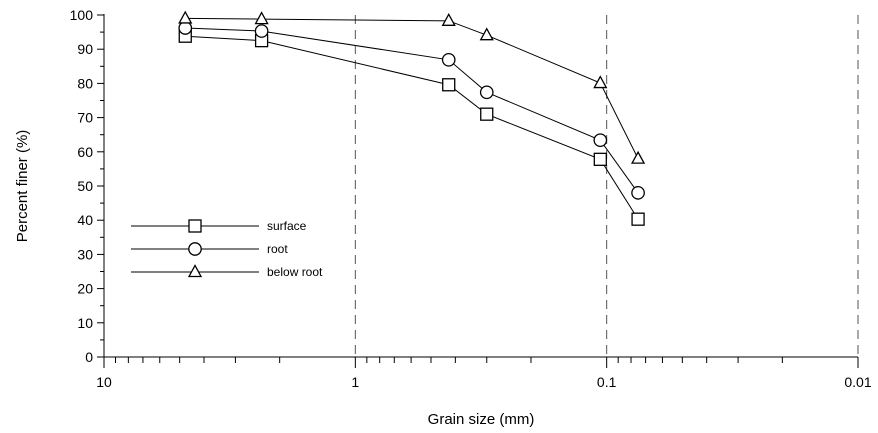 Image resolution: width=878 pixels, height=433 pixels. Describe the element at coordinates (89, 357) in the screenshot. I see `y-tick-label: 0` at that location.